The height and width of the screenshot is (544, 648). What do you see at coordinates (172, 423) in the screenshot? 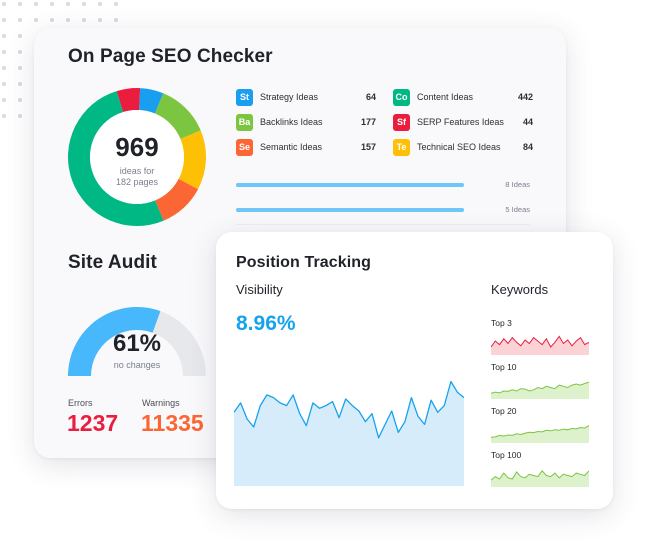
I see `warnings-value: 11335` at bounding box center [172, 423].